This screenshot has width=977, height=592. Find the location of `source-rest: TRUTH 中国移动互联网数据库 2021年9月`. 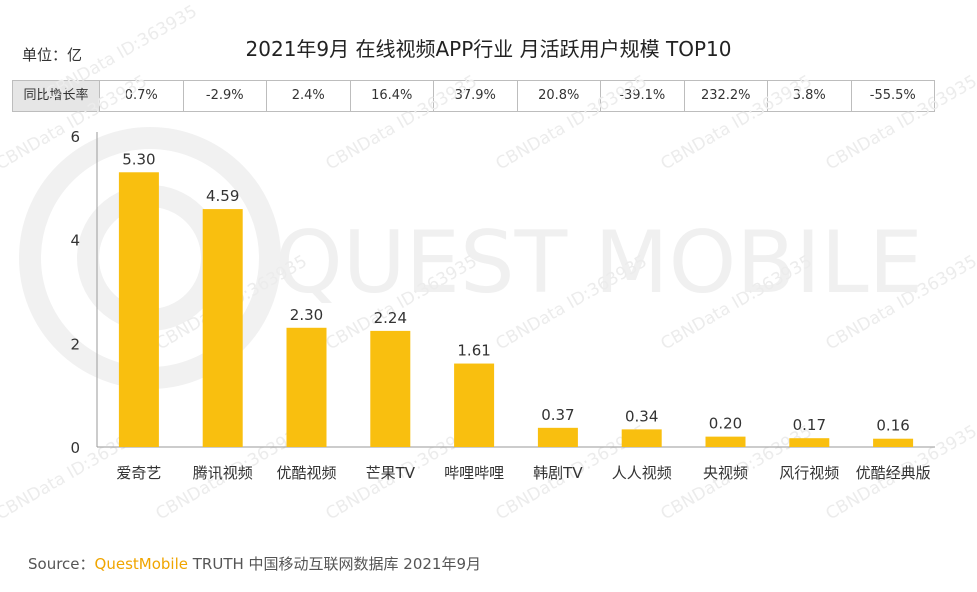

source-rest: TRUTH 中国移动互联网数据库 2021年9月 is located at coordinates (334, 564).